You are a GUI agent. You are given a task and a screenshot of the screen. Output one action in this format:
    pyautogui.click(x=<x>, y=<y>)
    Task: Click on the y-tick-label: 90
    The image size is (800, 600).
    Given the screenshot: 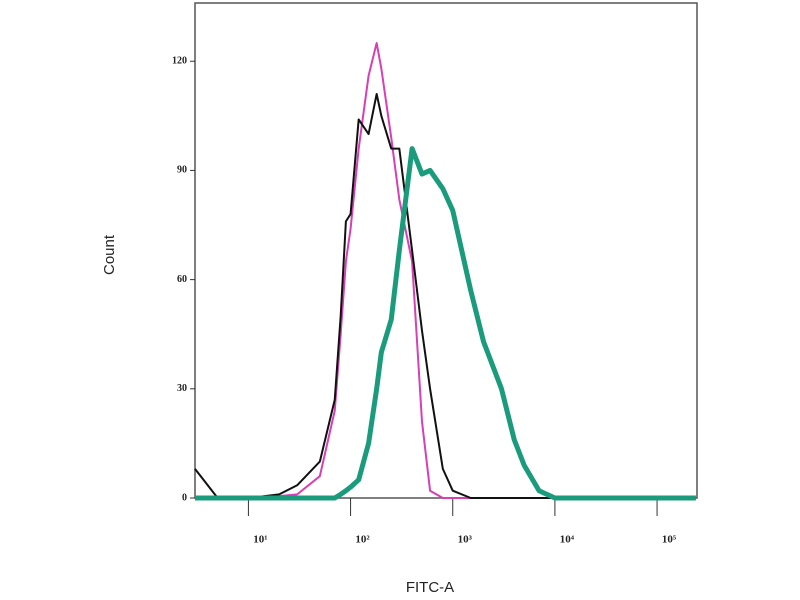 What is the action you would take?
    pyautogui.click(x=182, y=170)
    